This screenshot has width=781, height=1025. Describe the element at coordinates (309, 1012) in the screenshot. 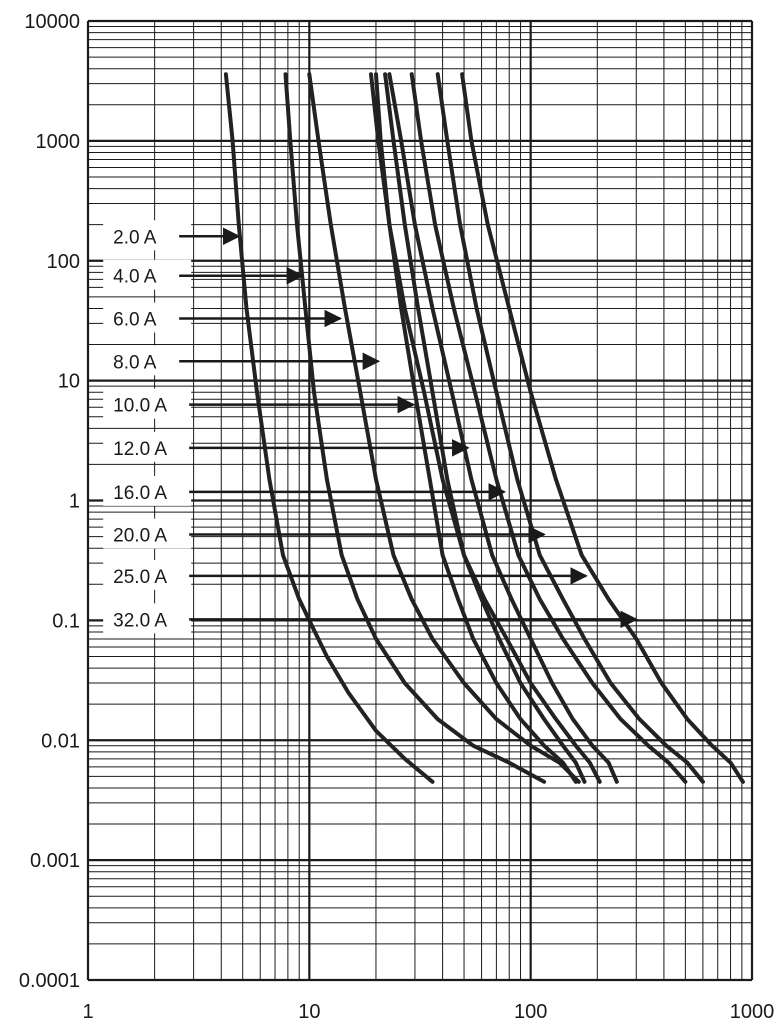

I see `x-tick-label: 10` at that location.